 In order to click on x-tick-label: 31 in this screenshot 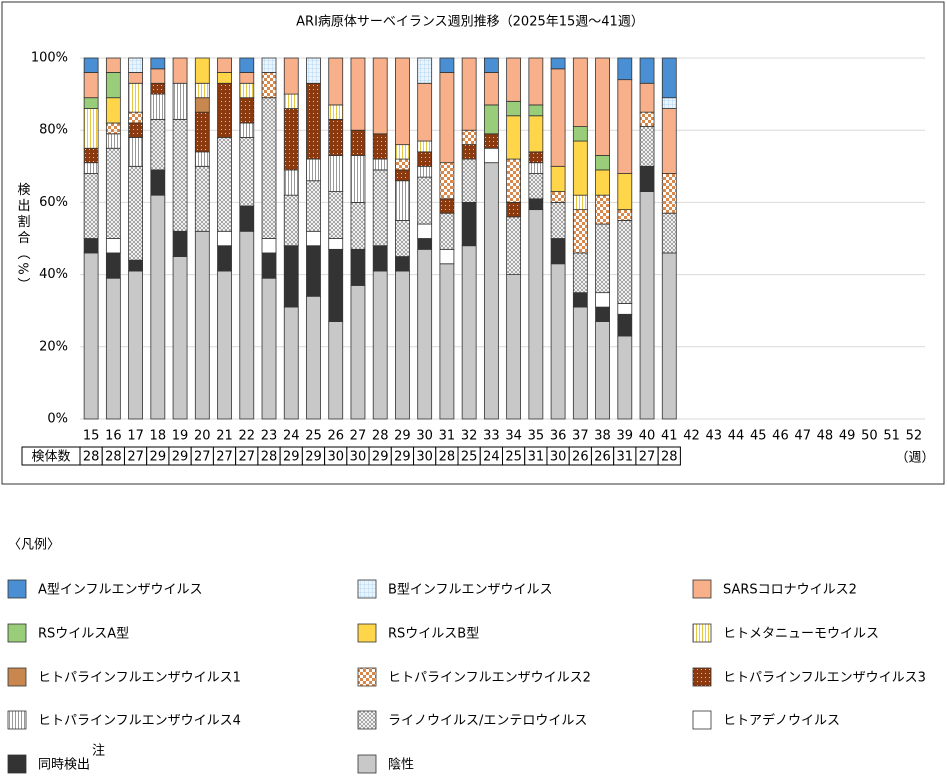, I will do `click(447, 436)`.